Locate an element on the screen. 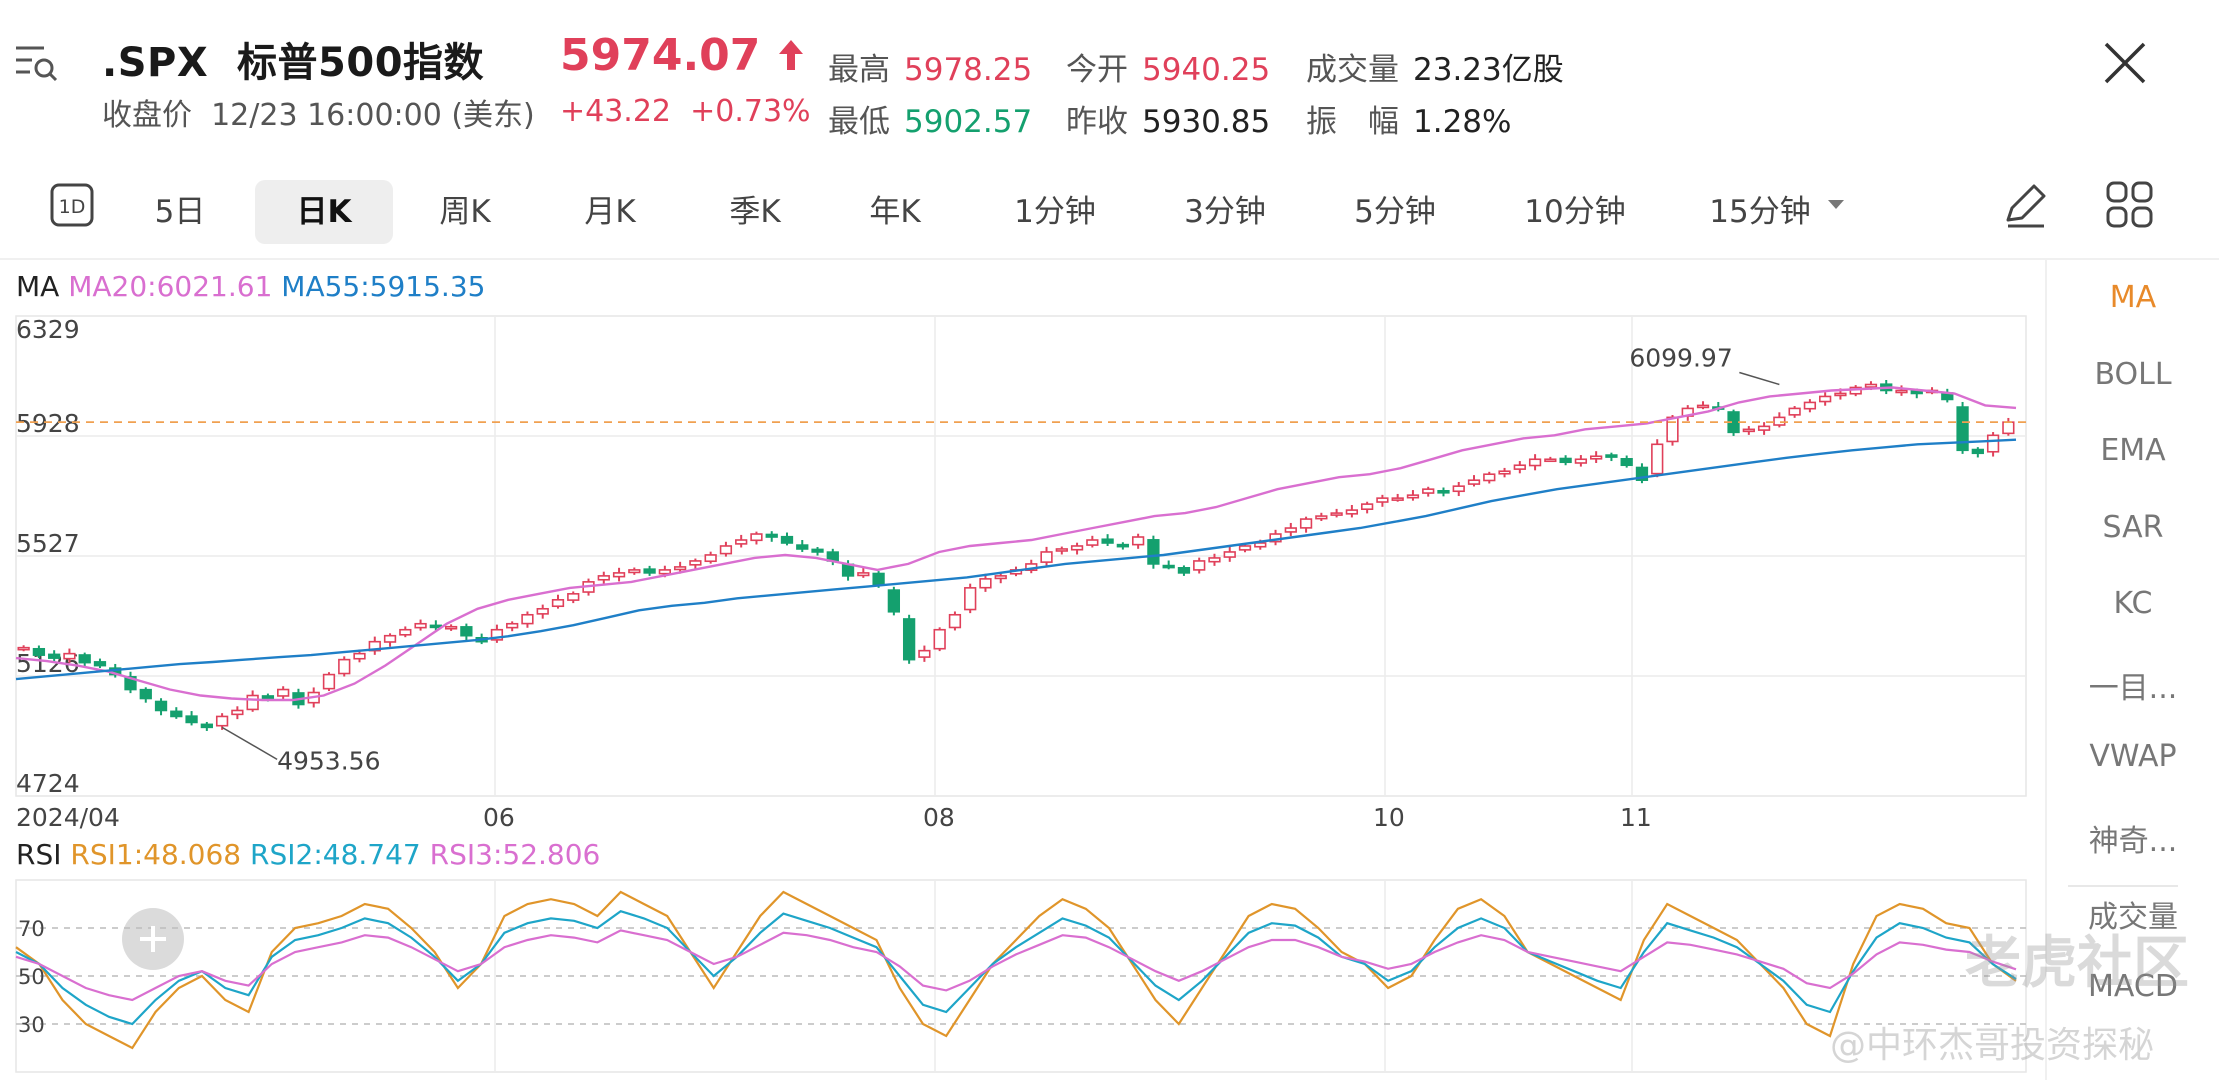  indicator-9: MACD is located at coordinates (2133, 986).